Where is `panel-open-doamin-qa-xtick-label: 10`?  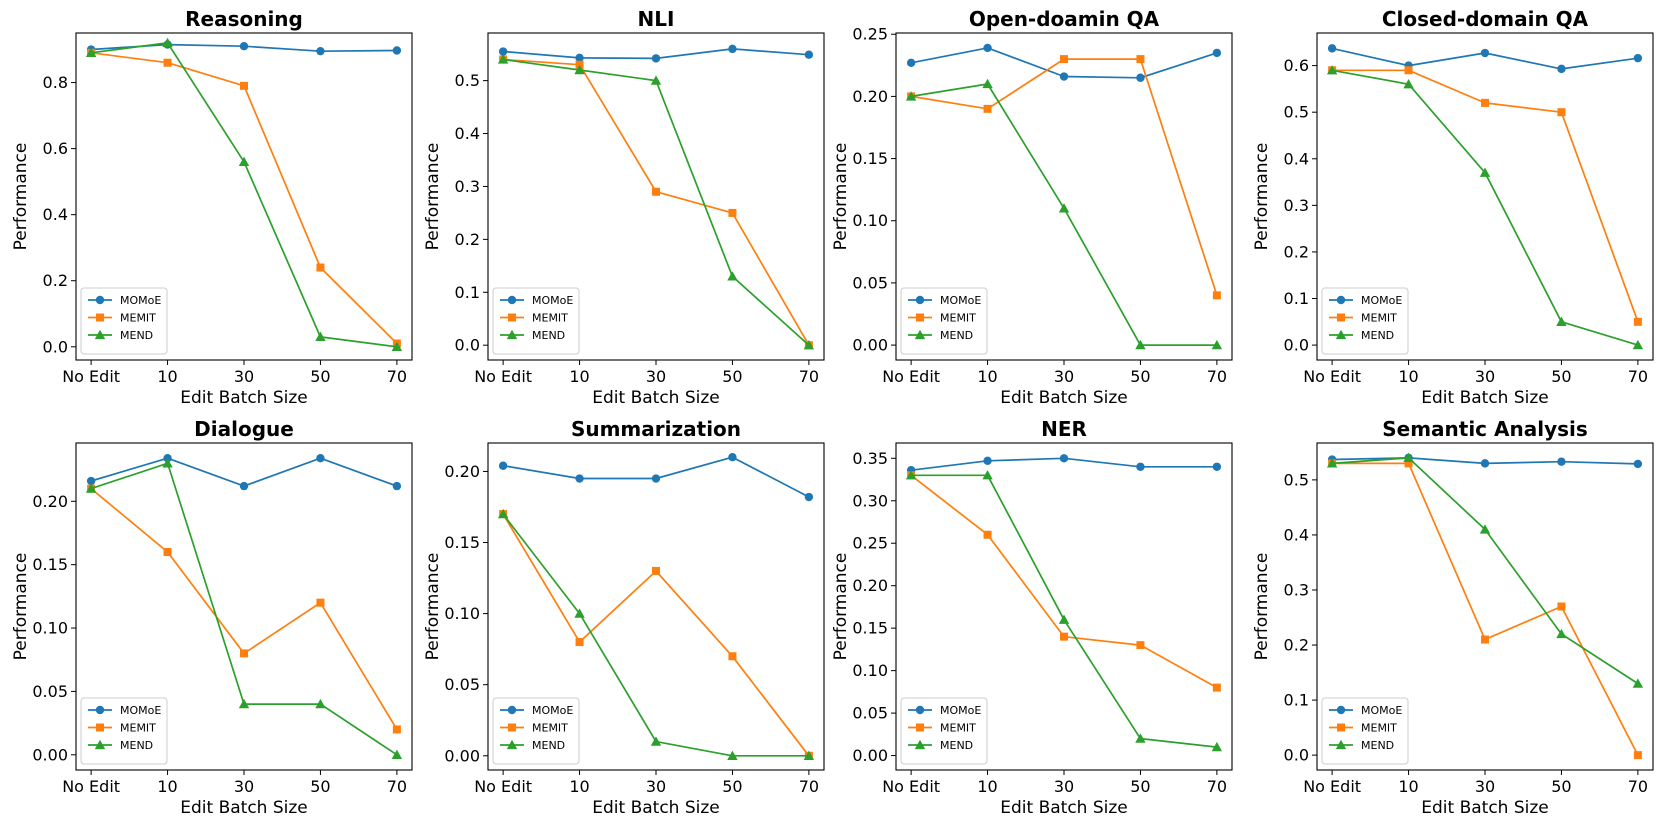 panel-open-doamin-qa-xtick-label: 10 is located at coordinates (987, 376).